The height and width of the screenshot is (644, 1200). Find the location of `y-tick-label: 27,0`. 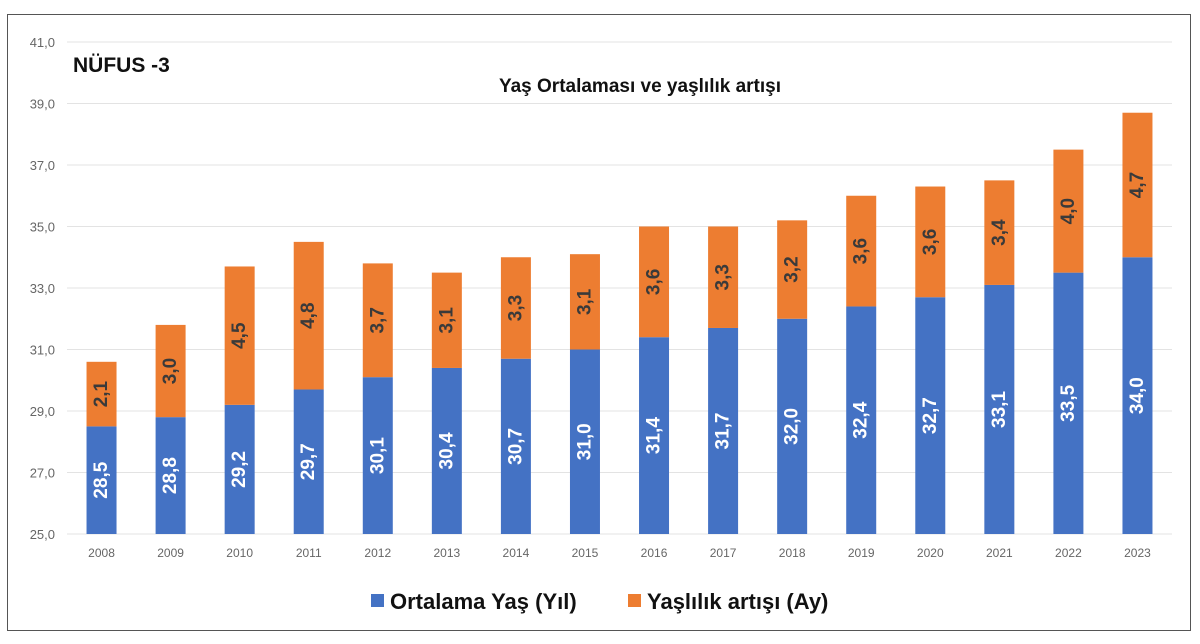

y-tick-label: 27,0 is located at coordinates (42, 473).